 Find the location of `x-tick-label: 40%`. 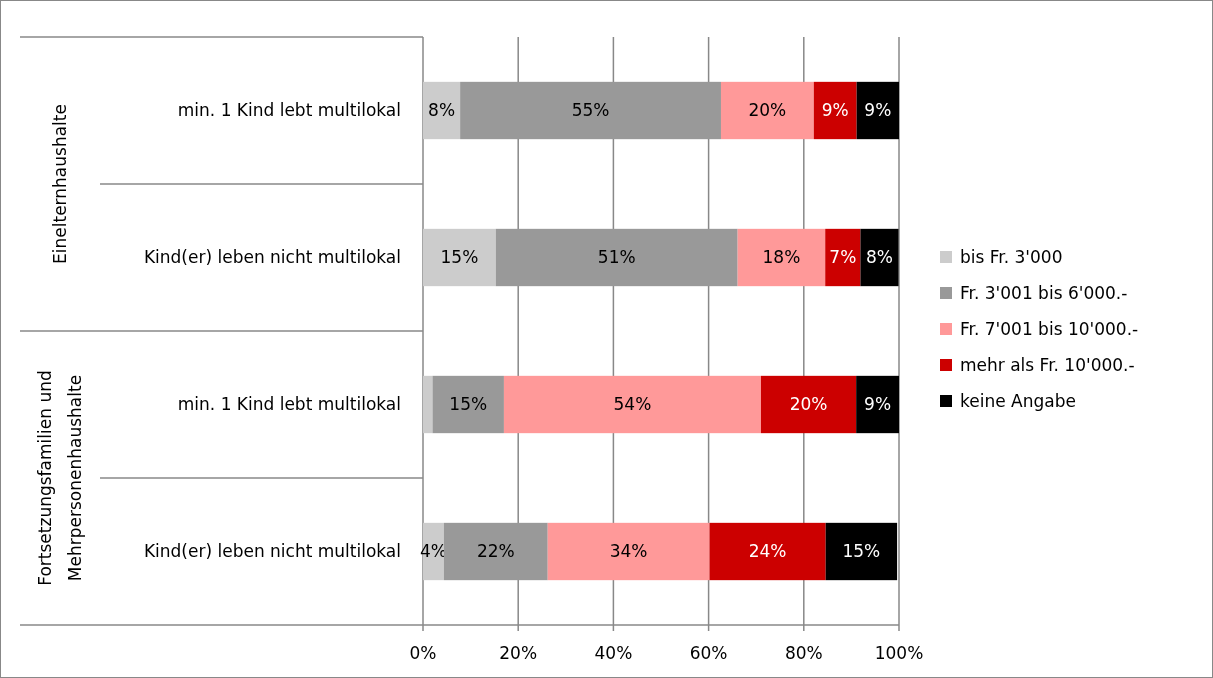

x-tick-label: 40% is located at coordinates (613, 653).